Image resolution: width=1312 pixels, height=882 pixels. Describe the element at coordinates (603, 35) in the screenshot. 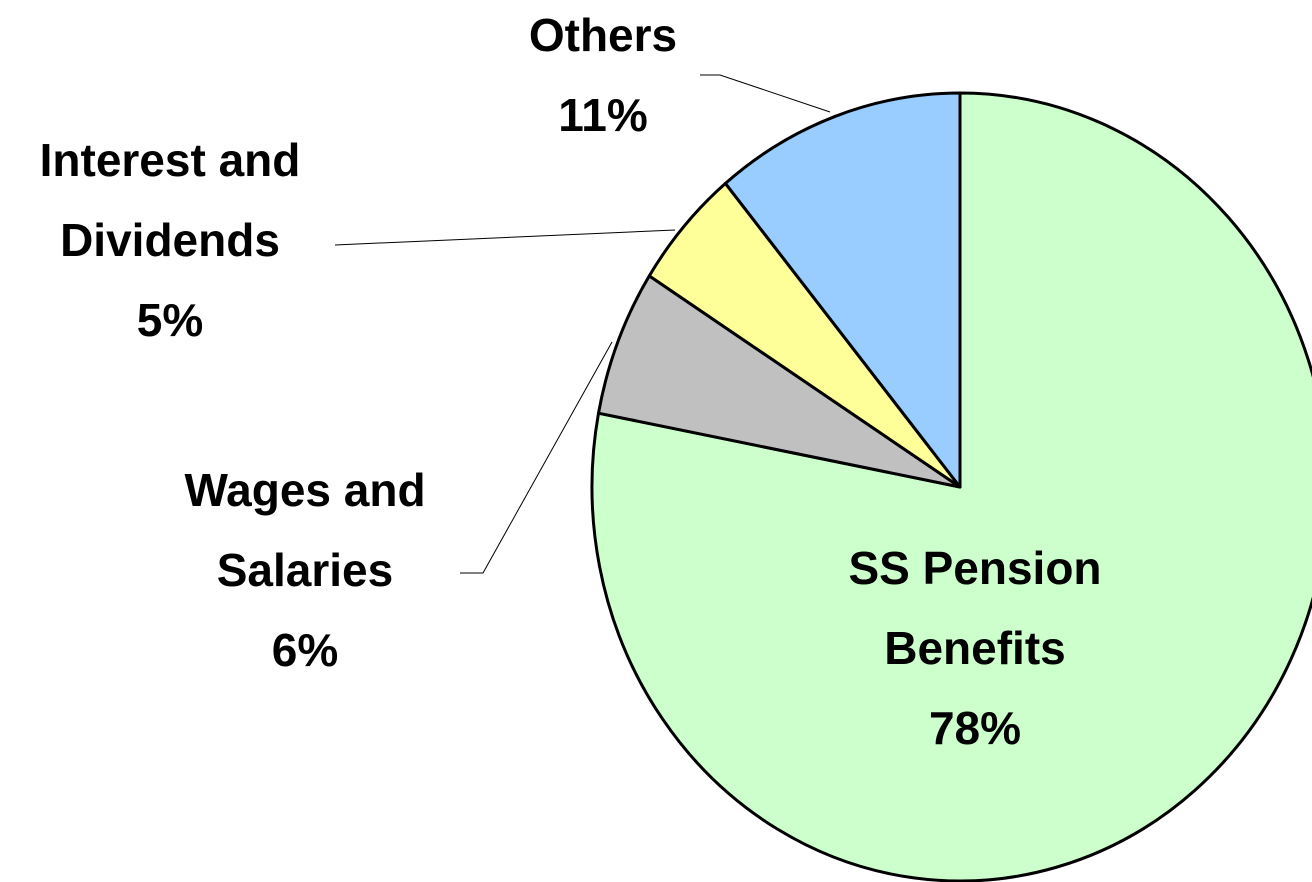

I see `category-label: Others` at that location.